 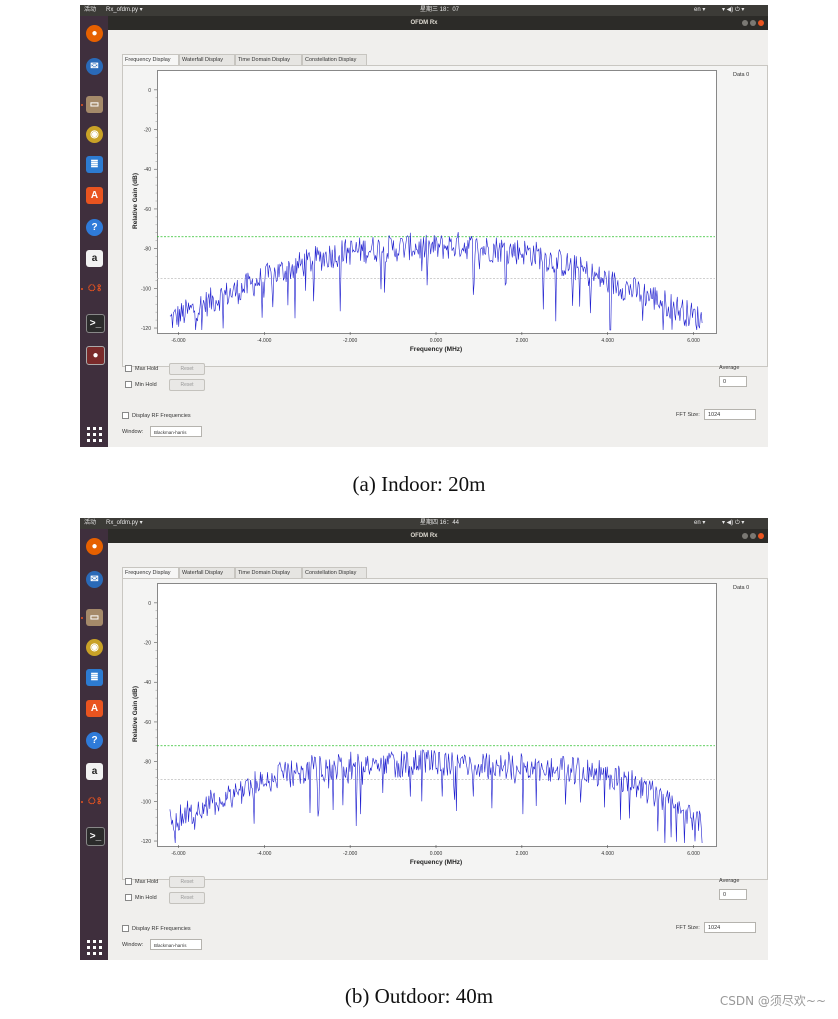 I want to click on qt-app-icon: ●, so click(x=95, y=355).